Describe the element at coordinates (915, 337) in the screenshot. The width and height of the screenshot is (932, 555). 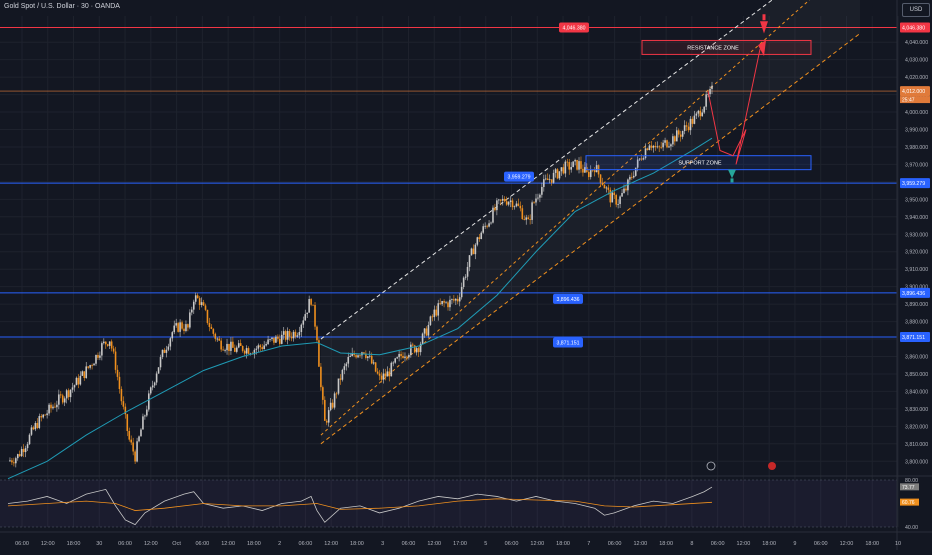
I see `price-axis-tag` at that location.